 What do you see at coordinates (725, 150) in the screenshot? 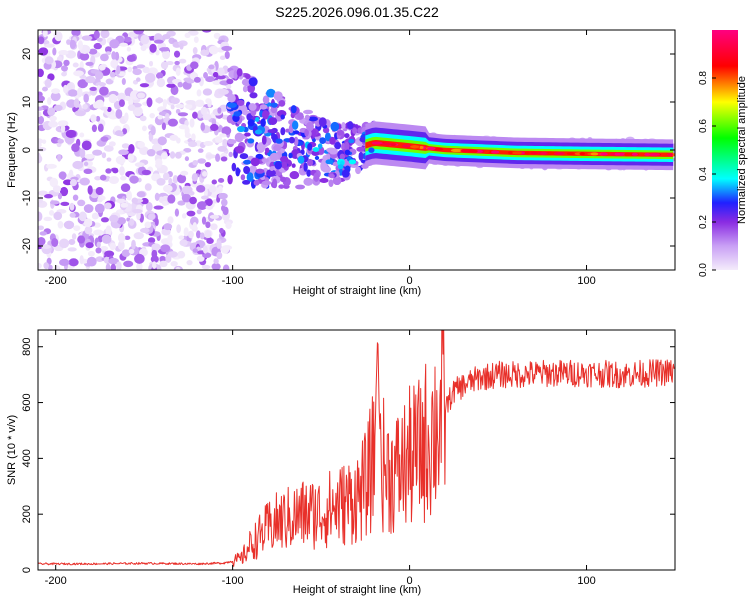
I see `colorbar-gradient` at bounding box center [725, 150].